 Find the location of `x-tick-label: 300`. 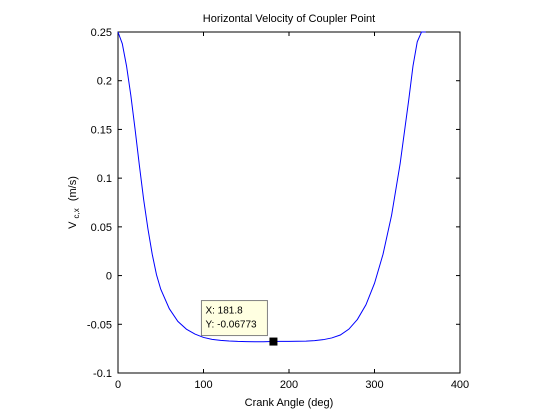

x-tick-label: 300 is located at coordinates (374, 385).